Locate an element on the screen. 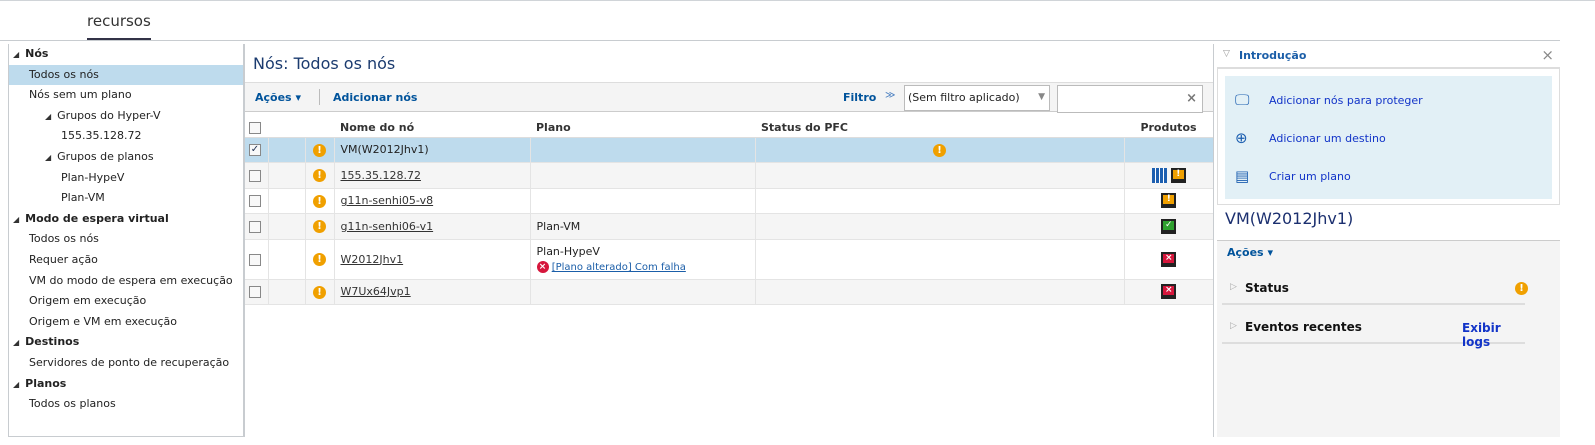 This screenshot has width=1595, height=445. sidebar-item: Nós sem um plano is located at coordinates (80, 95).